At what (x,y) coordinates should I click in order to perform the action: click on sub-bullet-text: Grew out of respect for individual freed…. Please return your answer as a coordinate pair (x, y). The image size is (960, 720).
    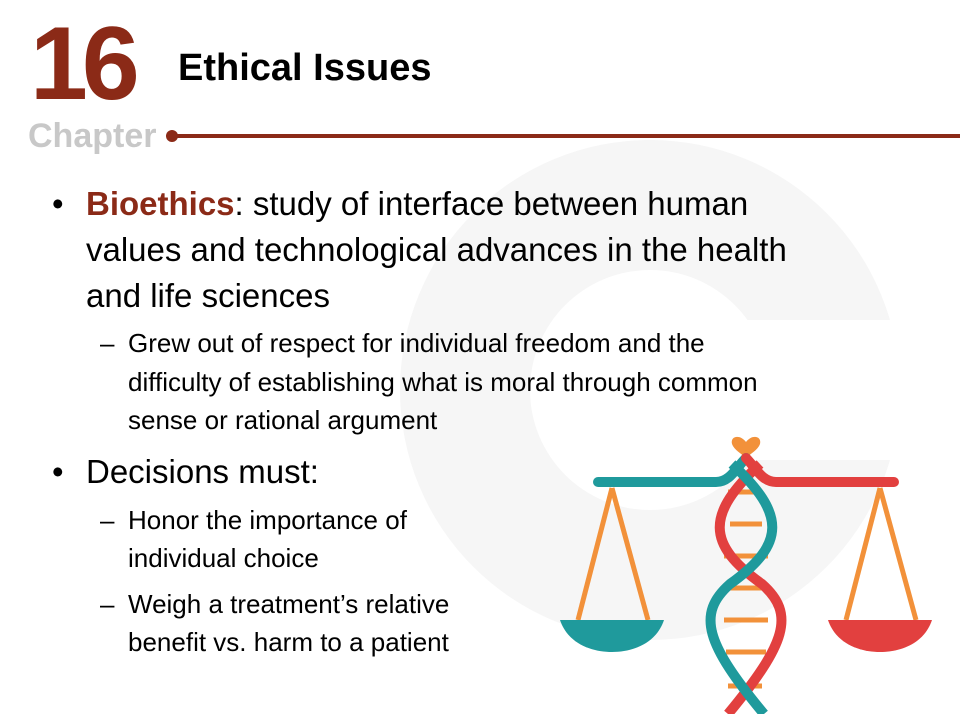
    Looking at the image, I should click on (416, 343).